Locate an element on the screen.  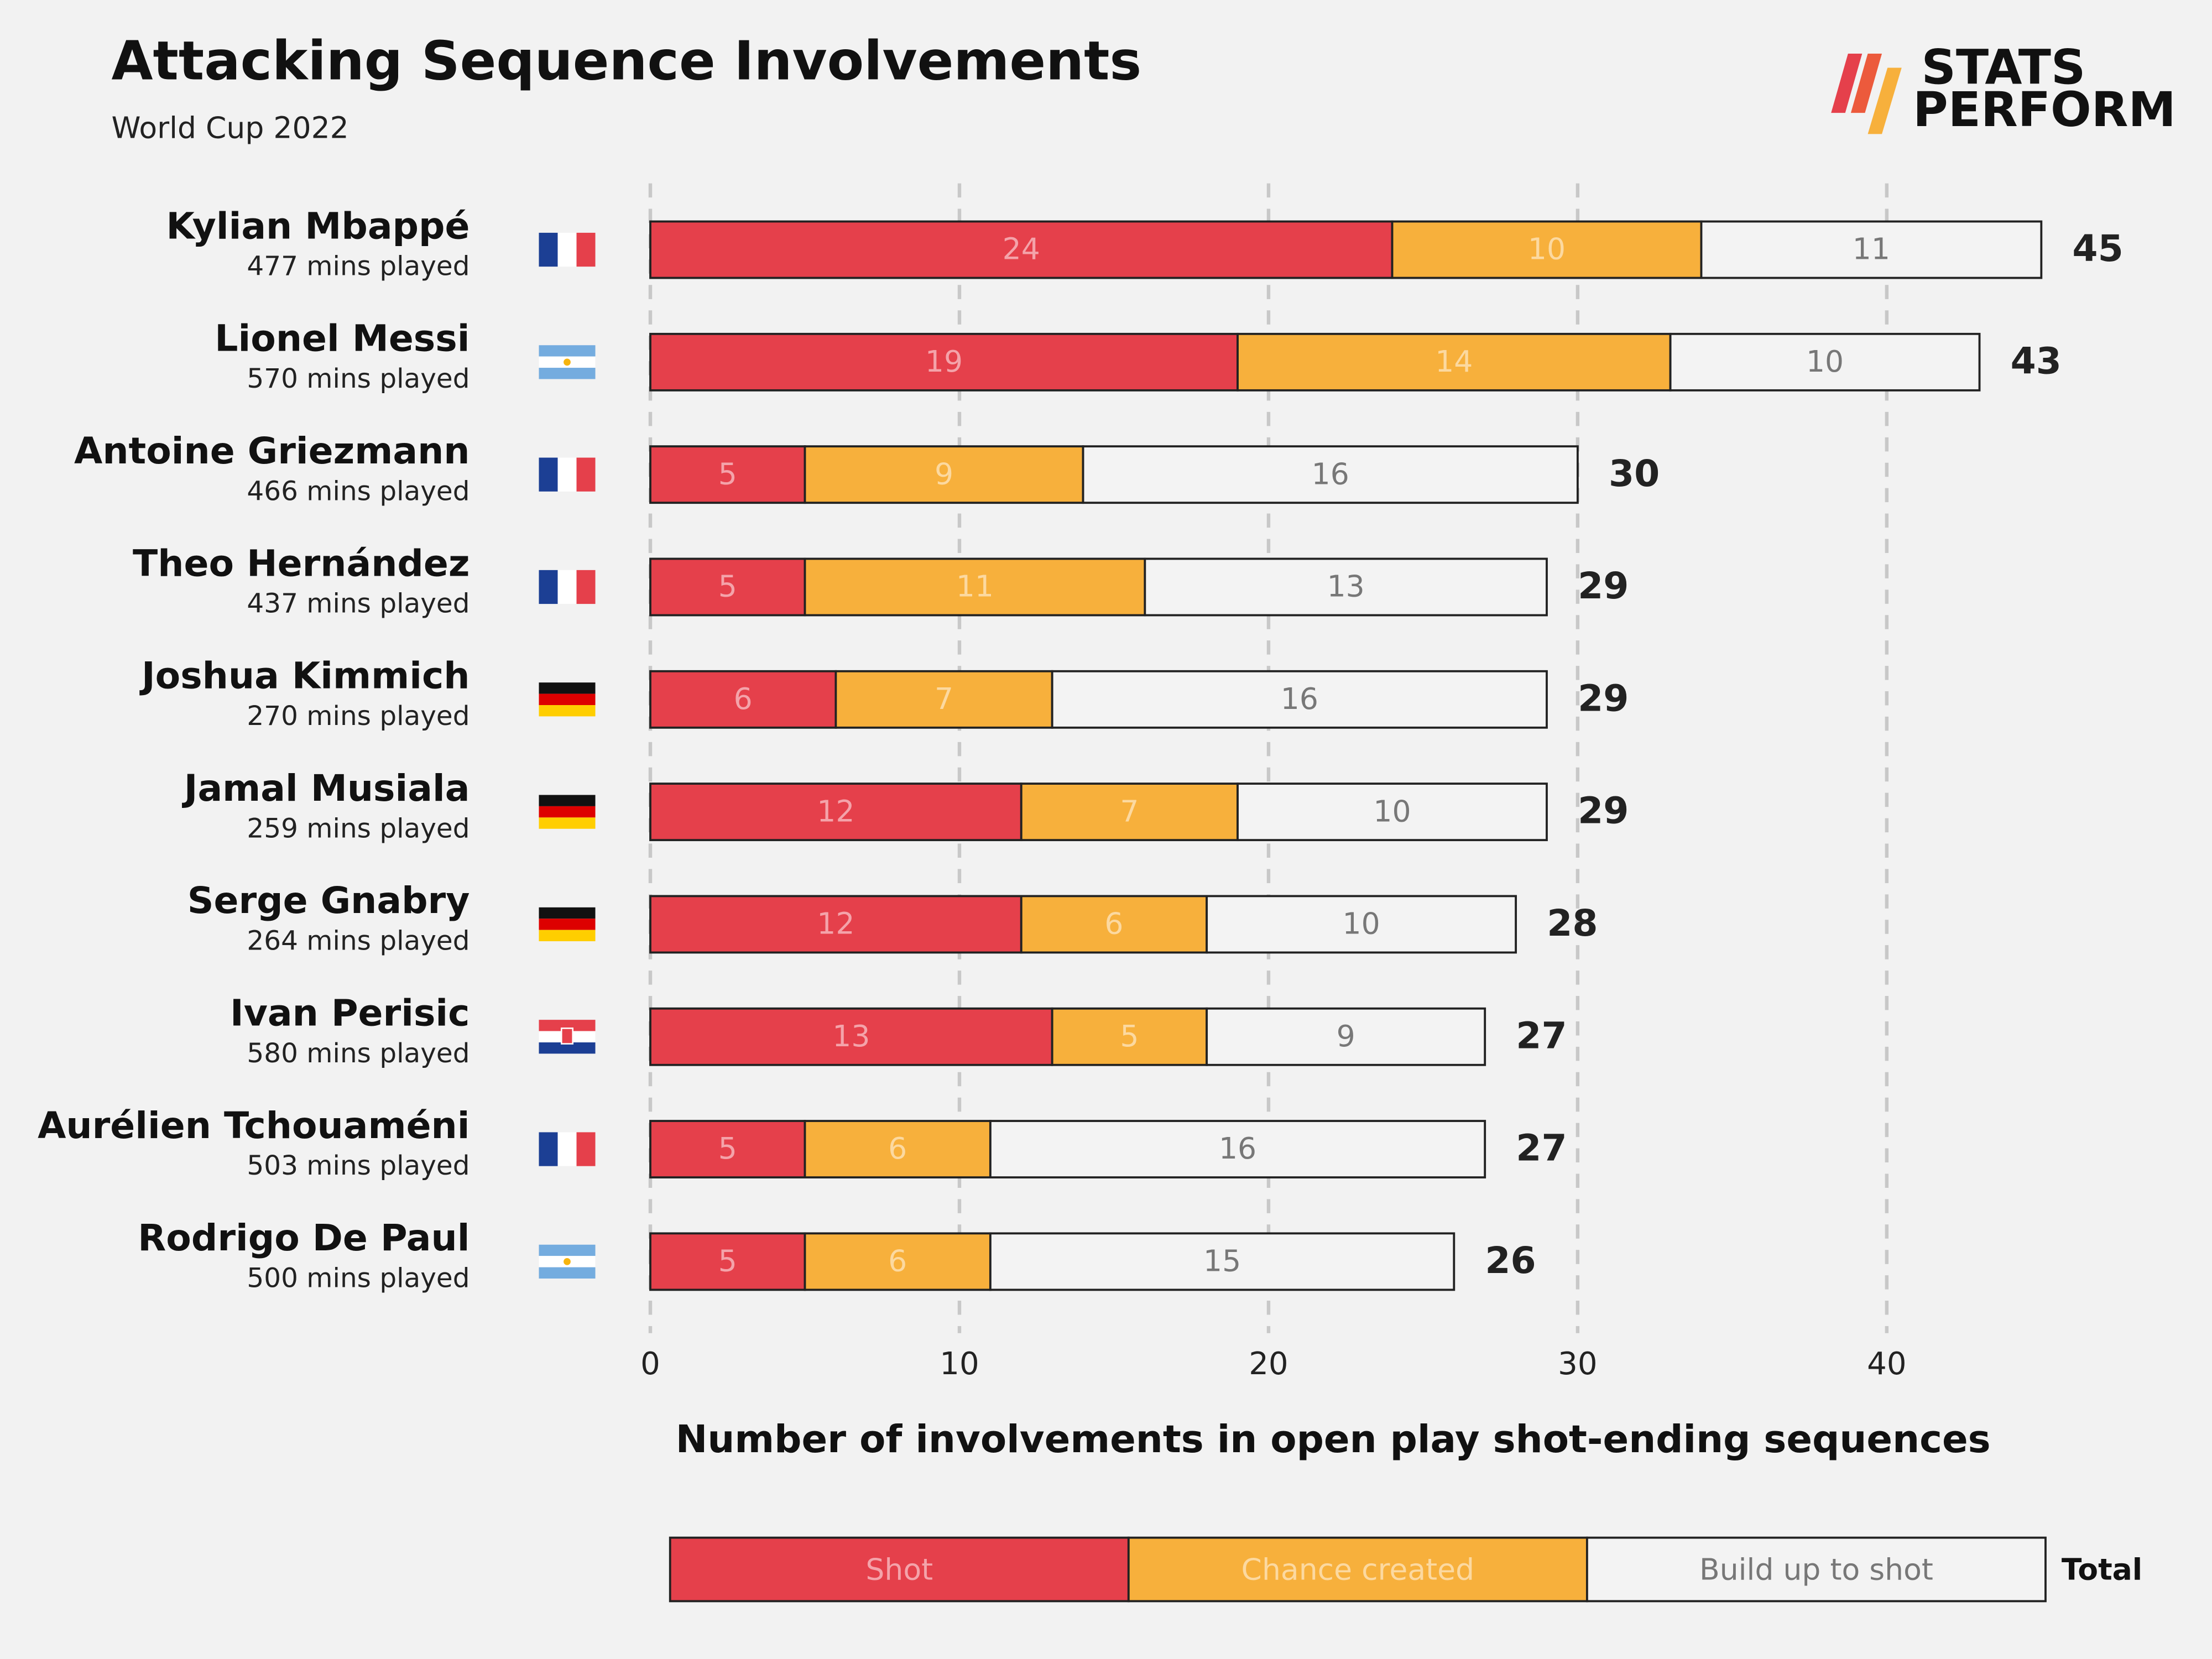
player-name: Joshua Kimmich is located at coordinates (304, 675).